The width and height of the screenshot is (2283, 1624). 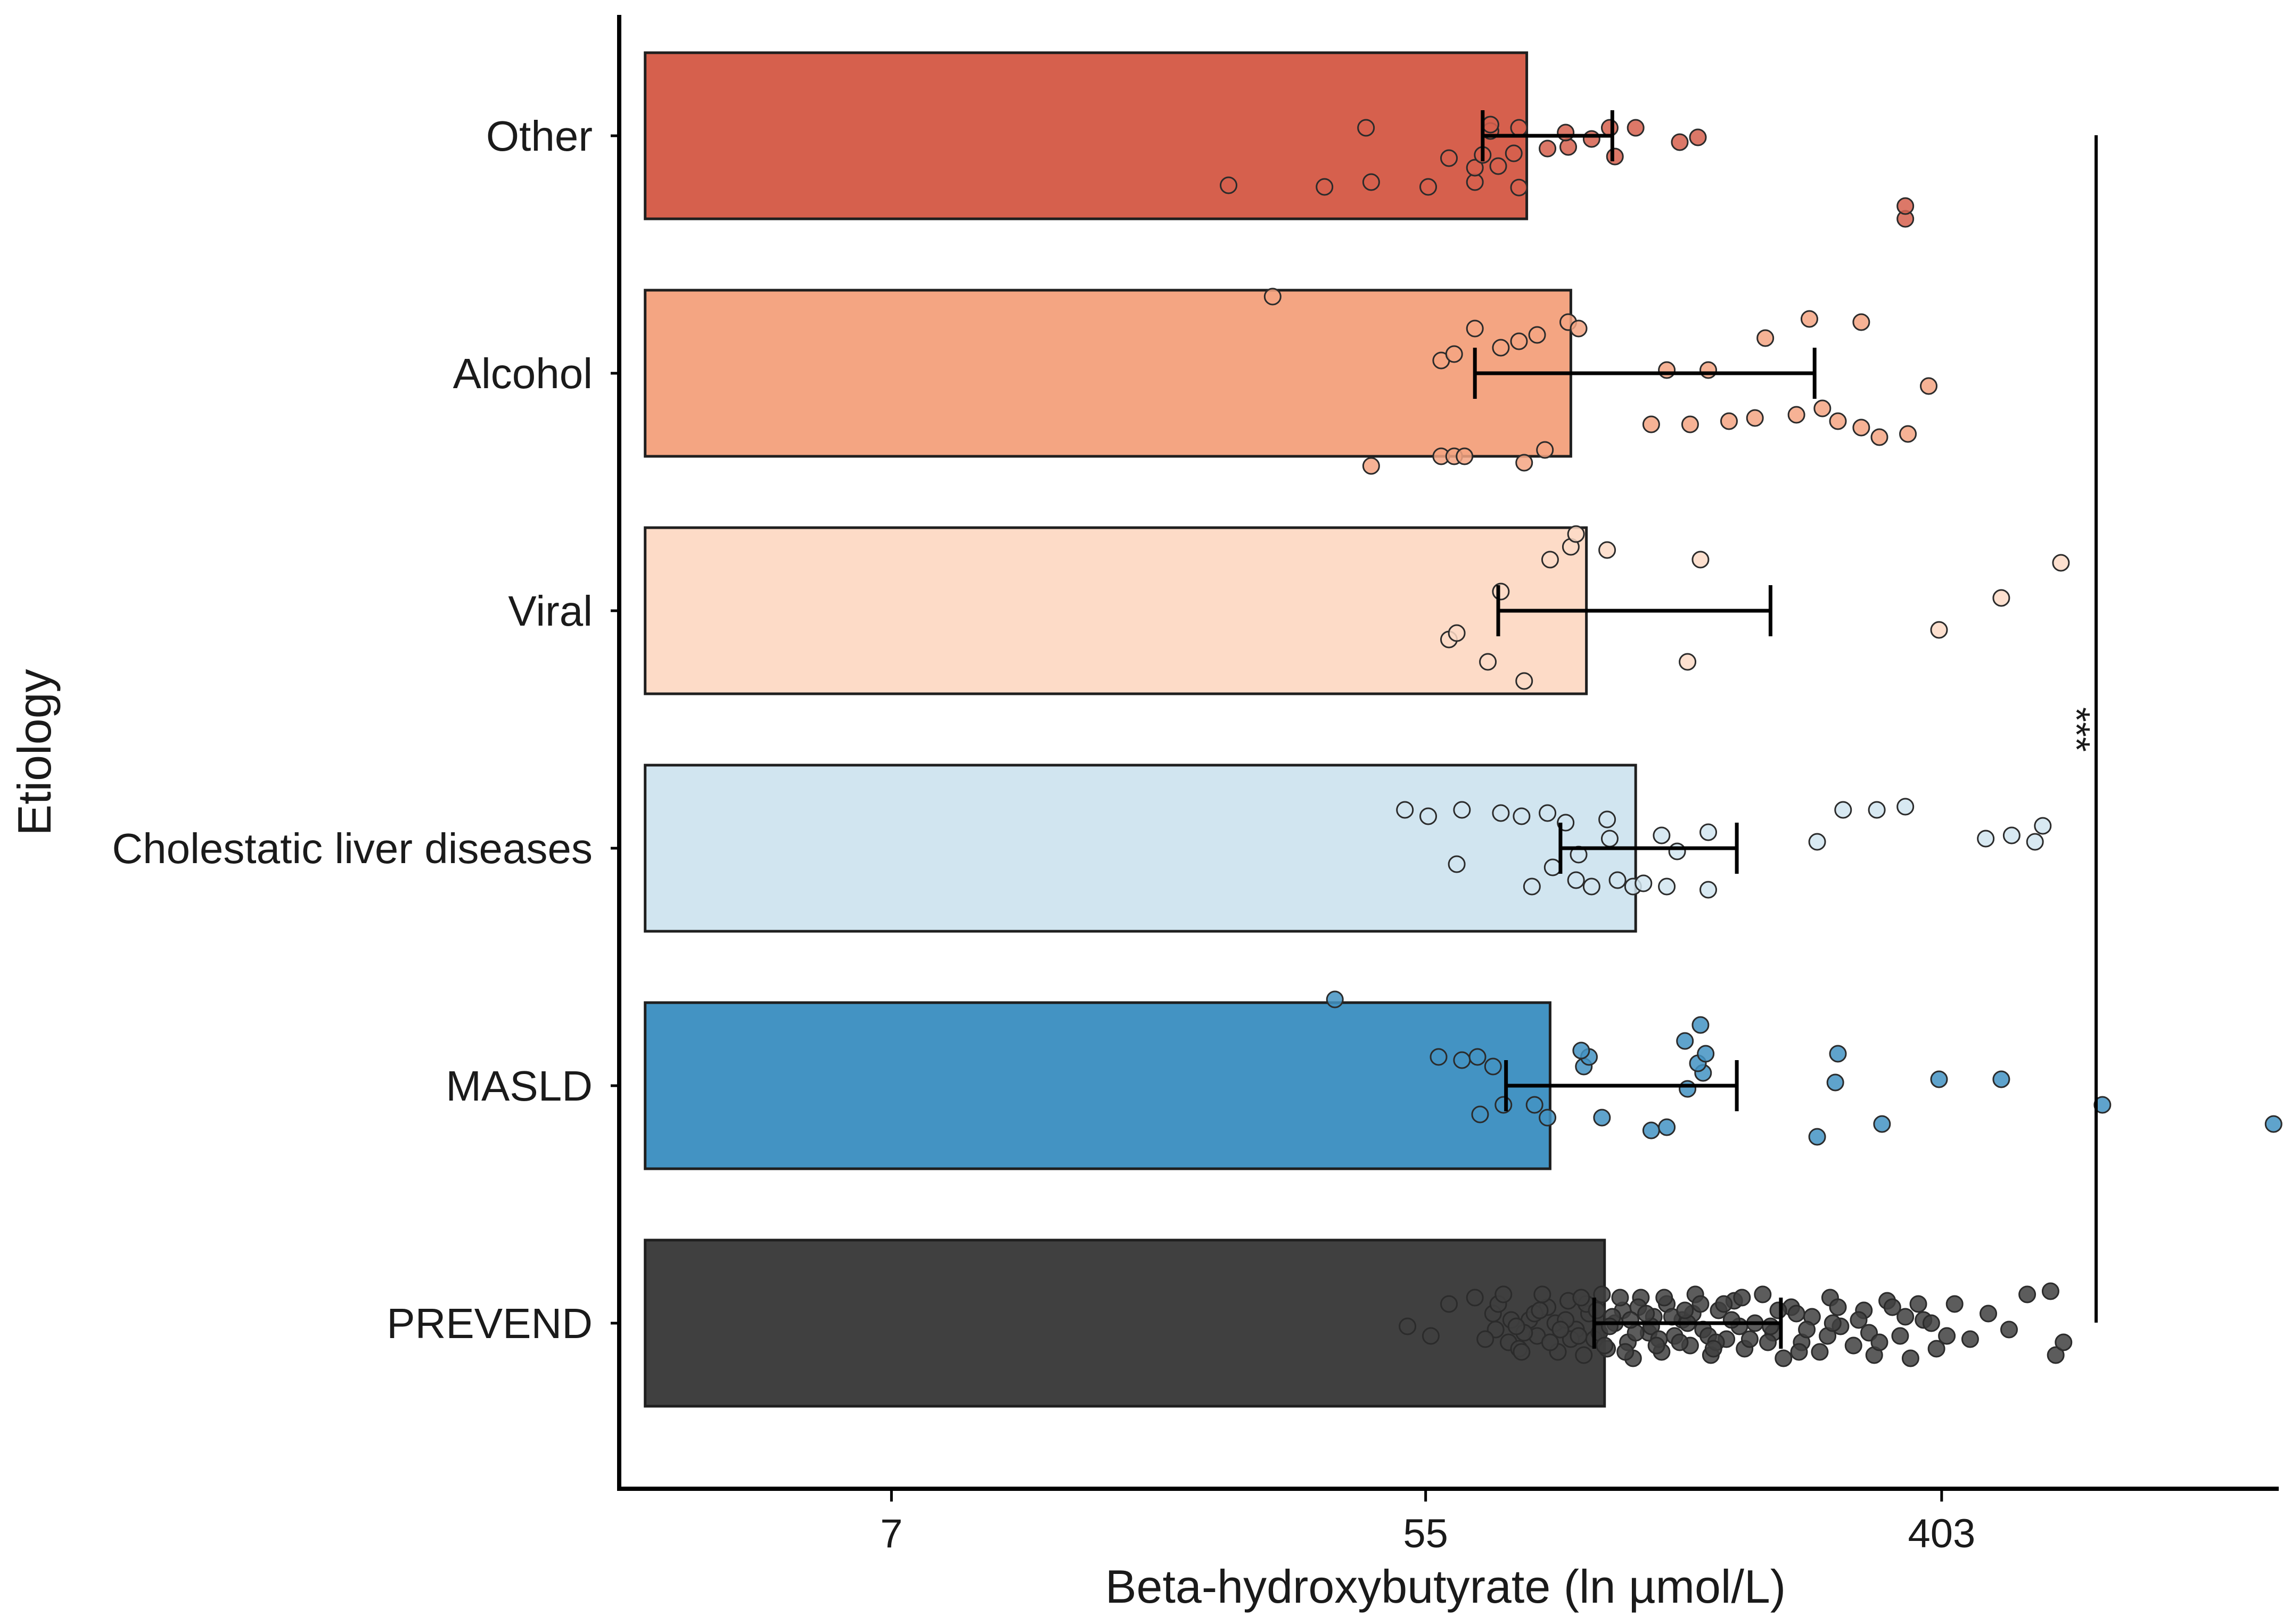 I want to click on x-axis-title: Beta-hydroxybutyrate (ln µmol/L), so click(x=1445, y=1586).